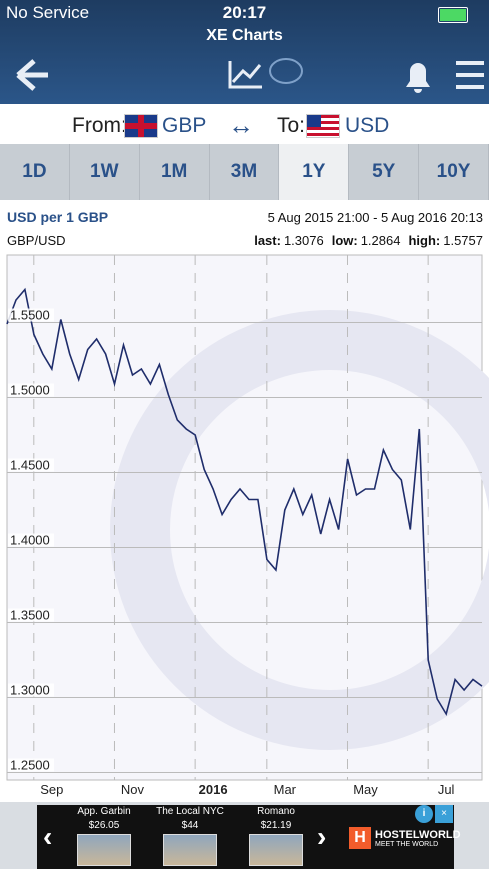  Describe the element at coordinates (418, 78) in the screenshot. I see `bell-icon` at that location.